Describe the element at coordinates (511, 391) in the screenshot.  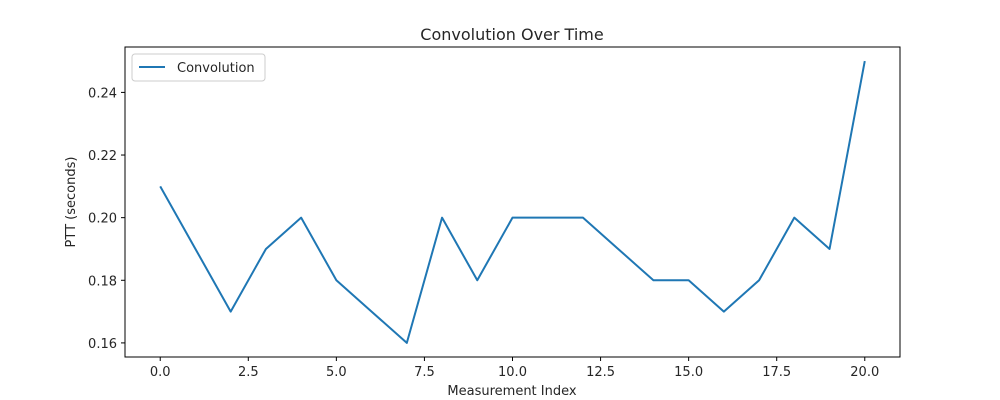
I see `x-axis-label: Measurement Index` at that location.